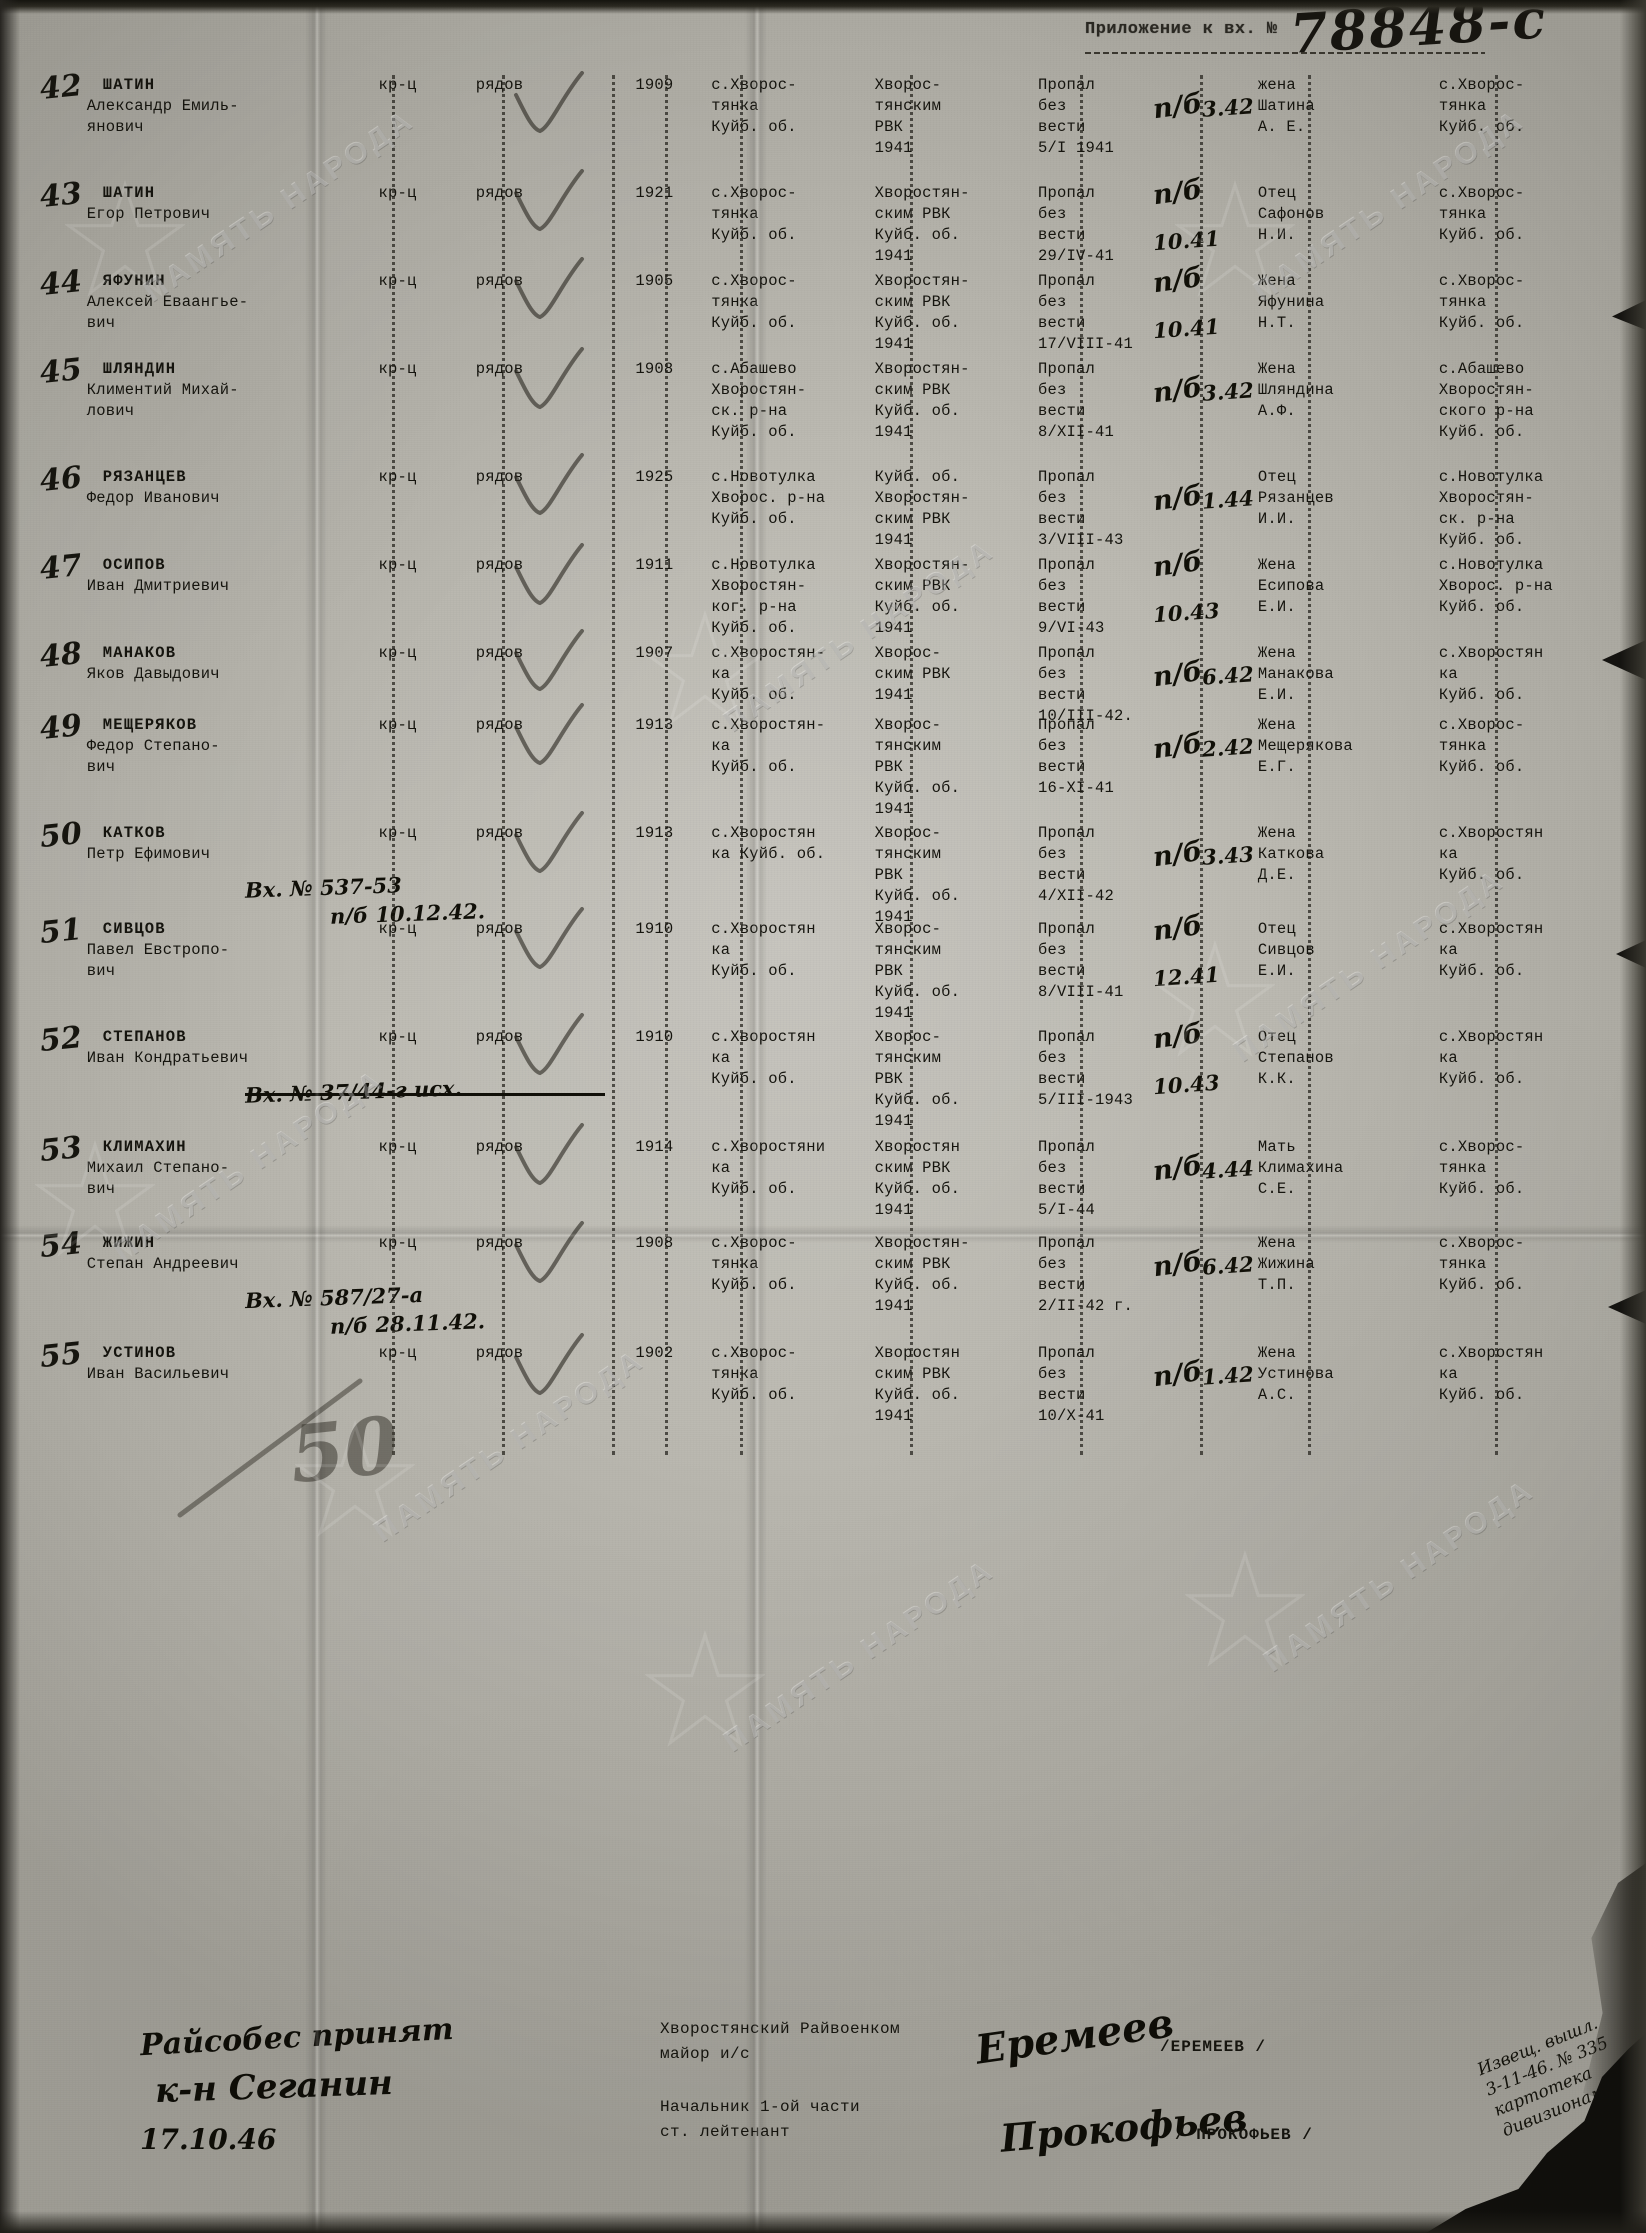  I want to click on row-index-value: 45, so click(61, 371).